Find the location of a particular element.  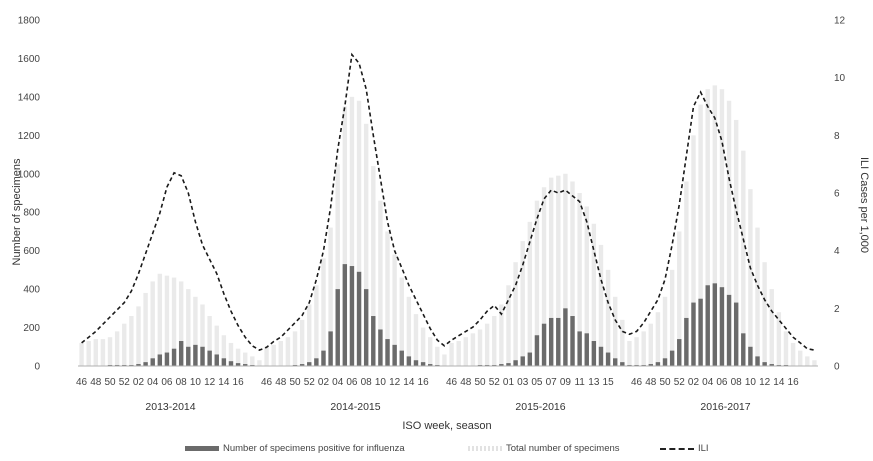

x-axis-title: ISO week, season is located at coordinates (446, 426).